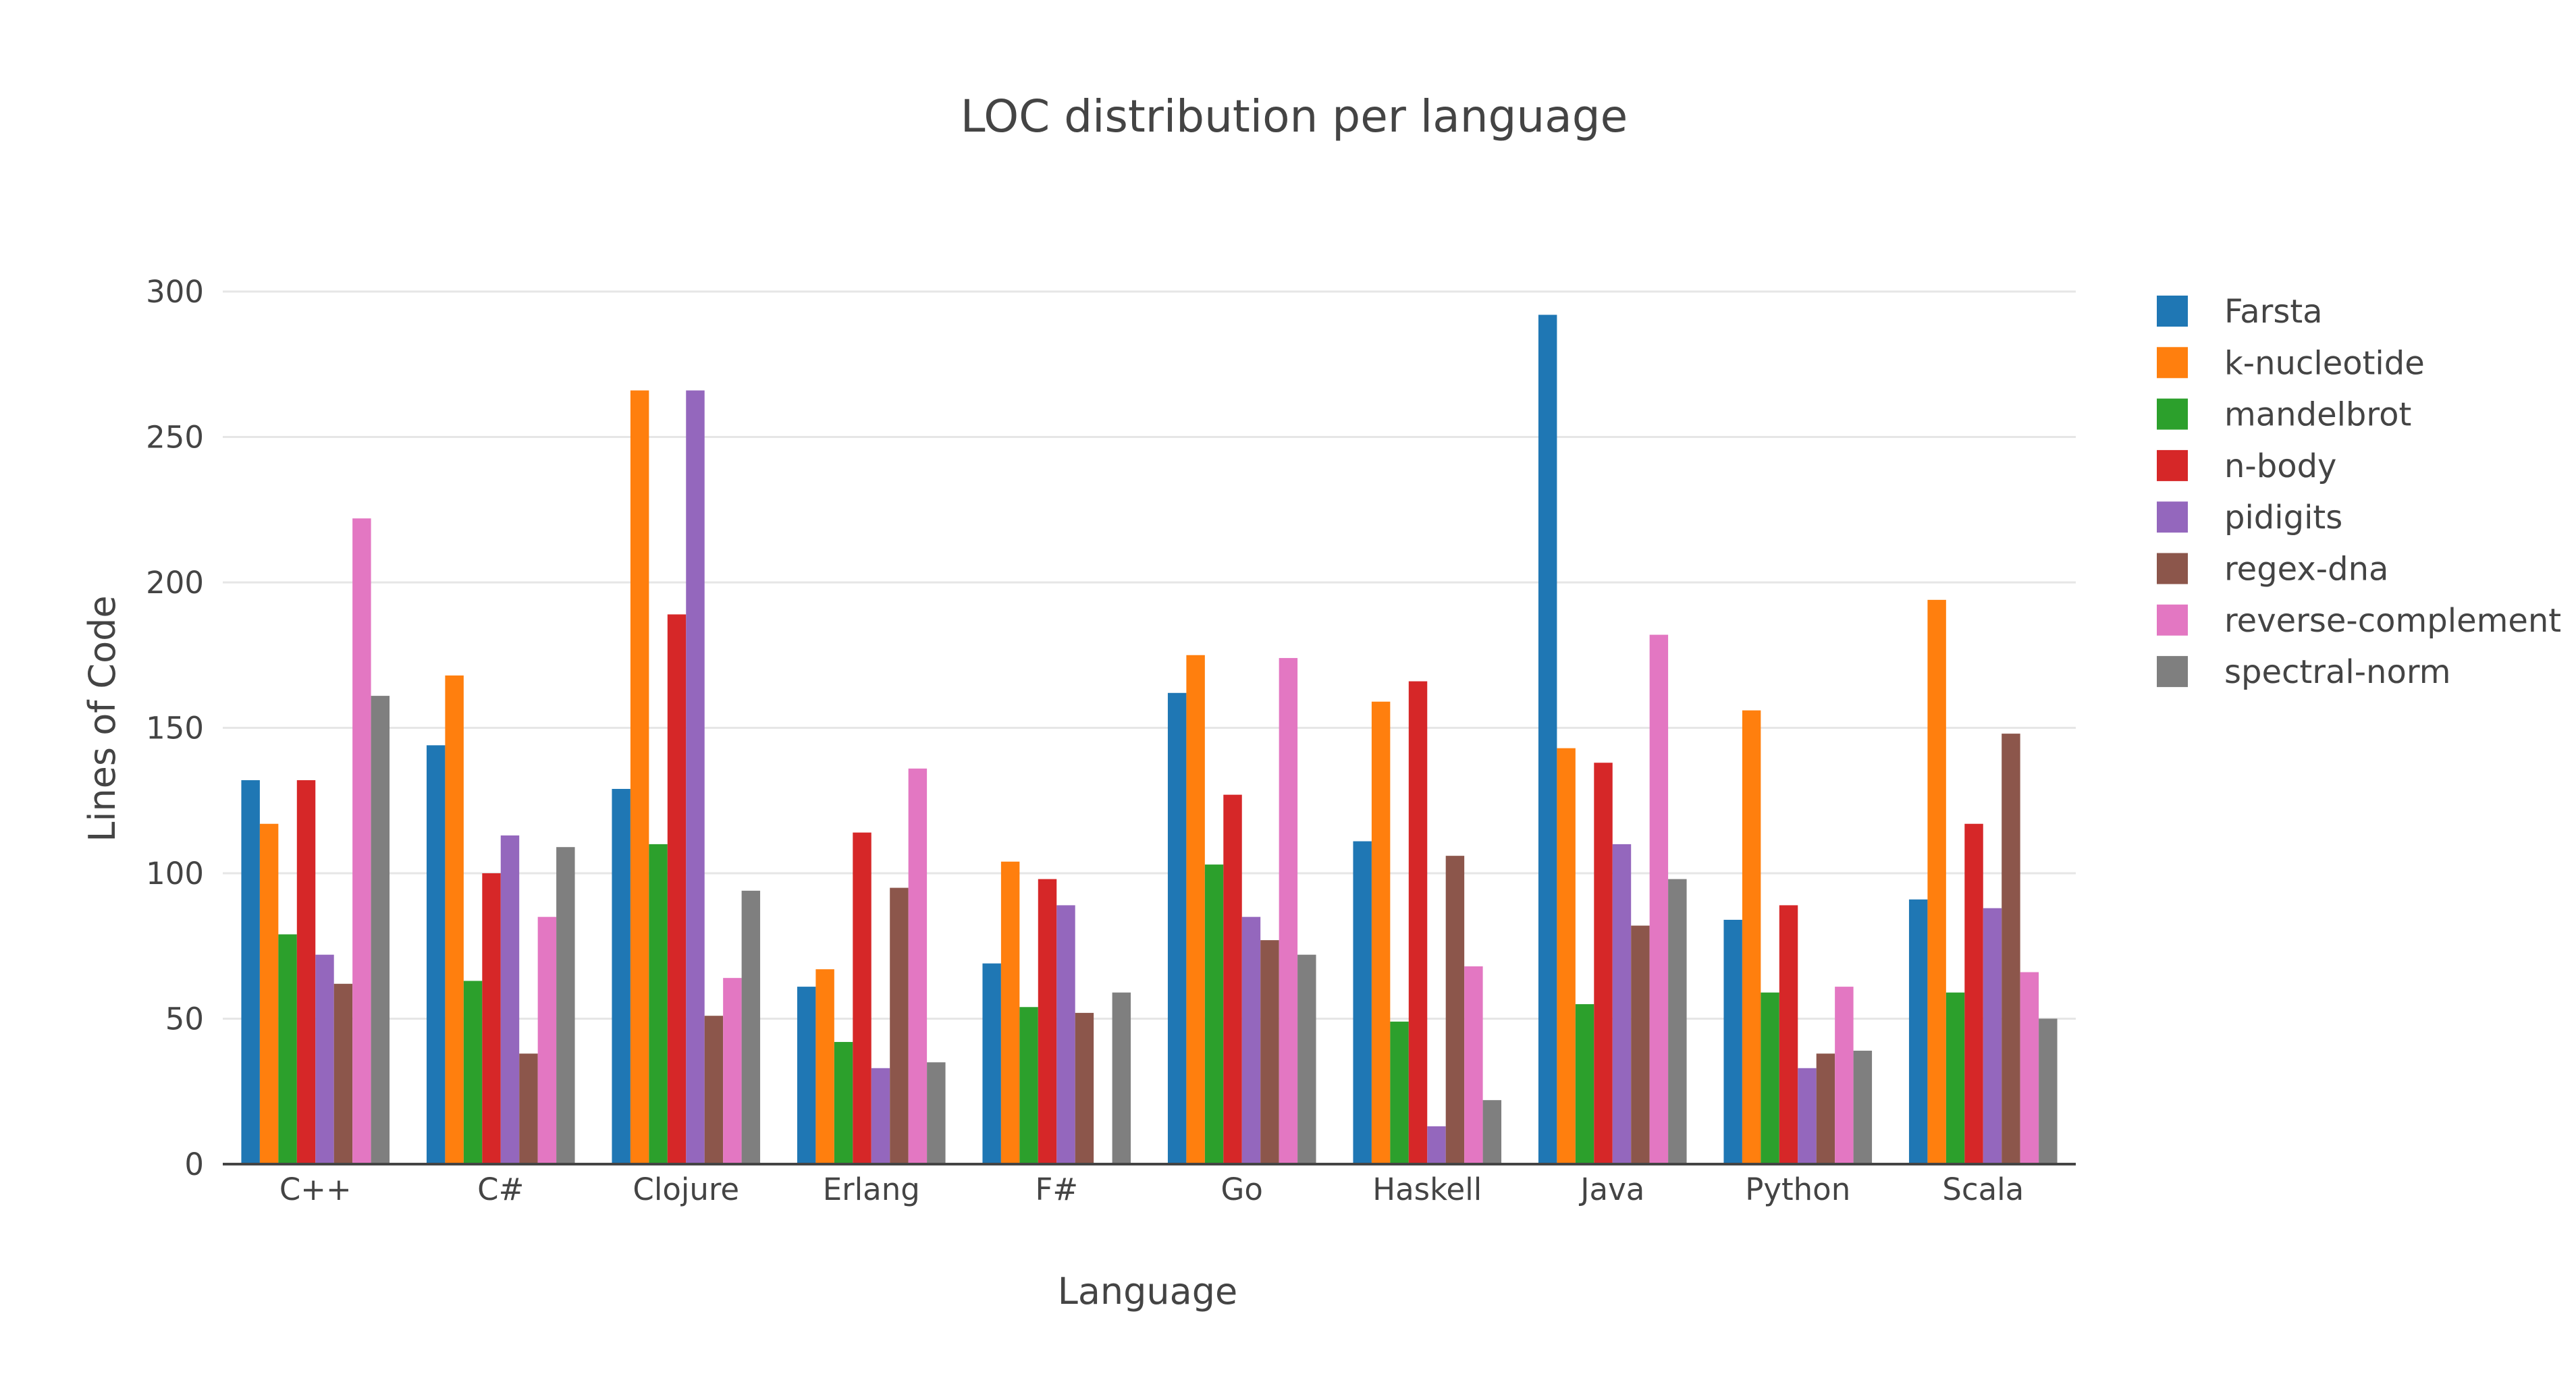 The height and width of the screenshot is (1374, 2576). Describe the element at coordinates (251, 972) in the screenshot. I see `bar-Farsta-C++` at that location.